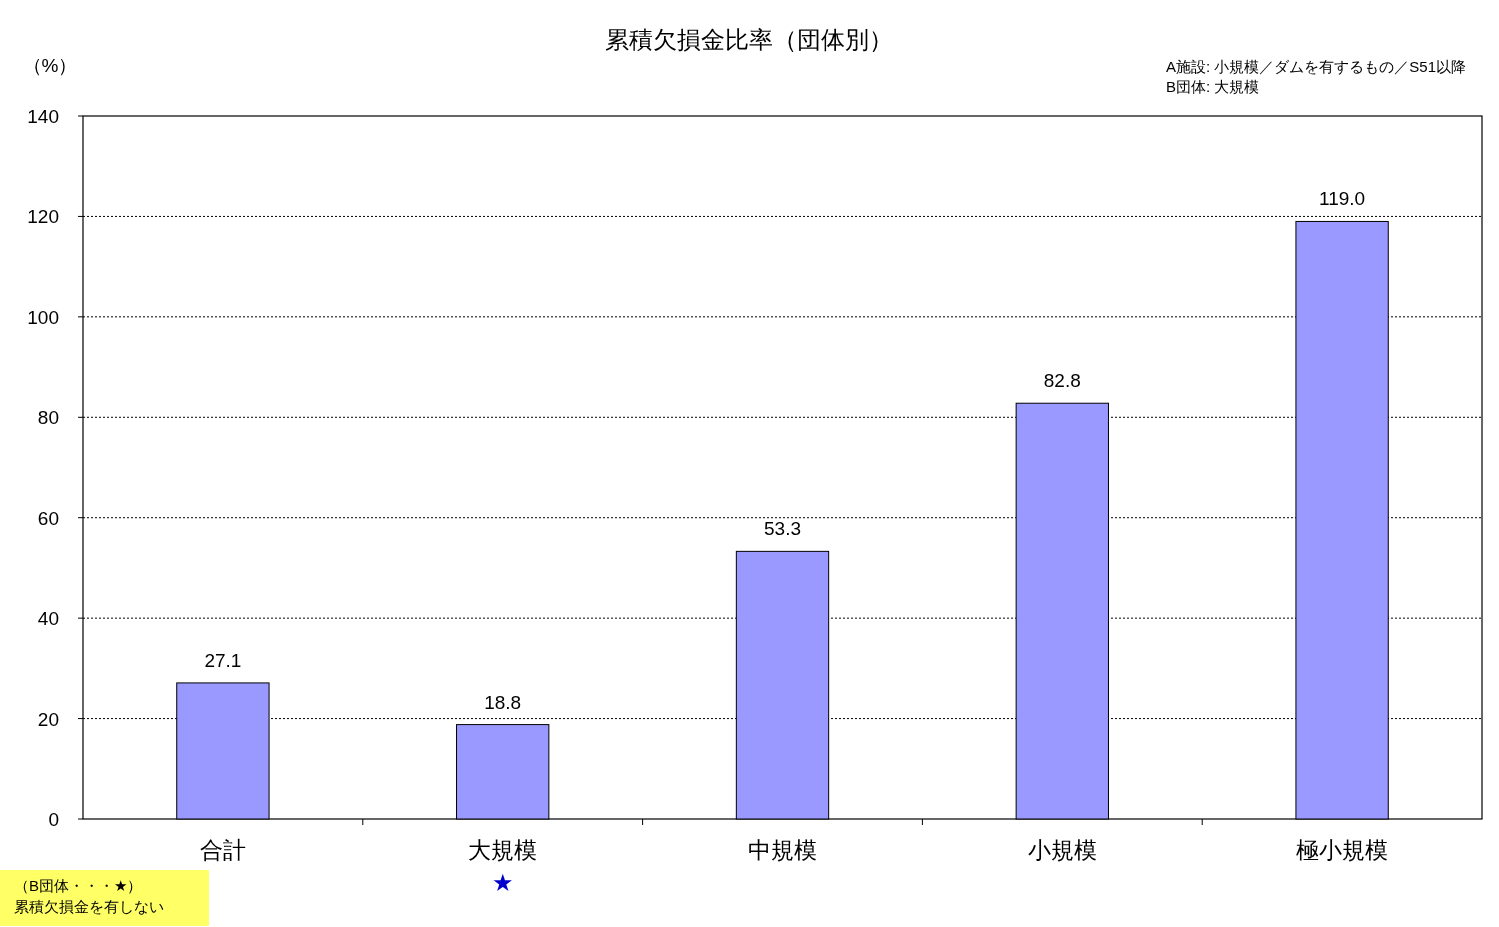 This screenshot has height=927, width=1499. What do you see at coordinates (749, 39) in the screenshot?
I see `chart-title: 累積欠損金比率（団体別）` at bounding box center [749, 39].